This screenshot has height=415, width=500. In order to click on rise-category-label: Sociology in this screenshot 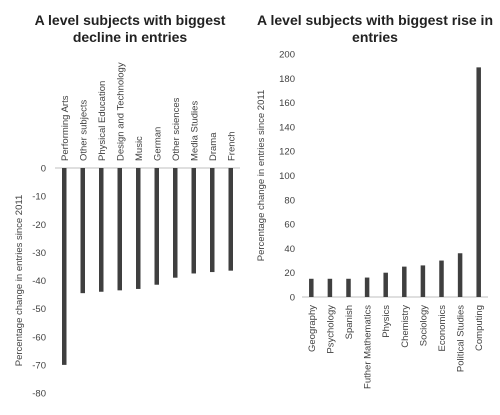, I will do `click(423, 325)`.